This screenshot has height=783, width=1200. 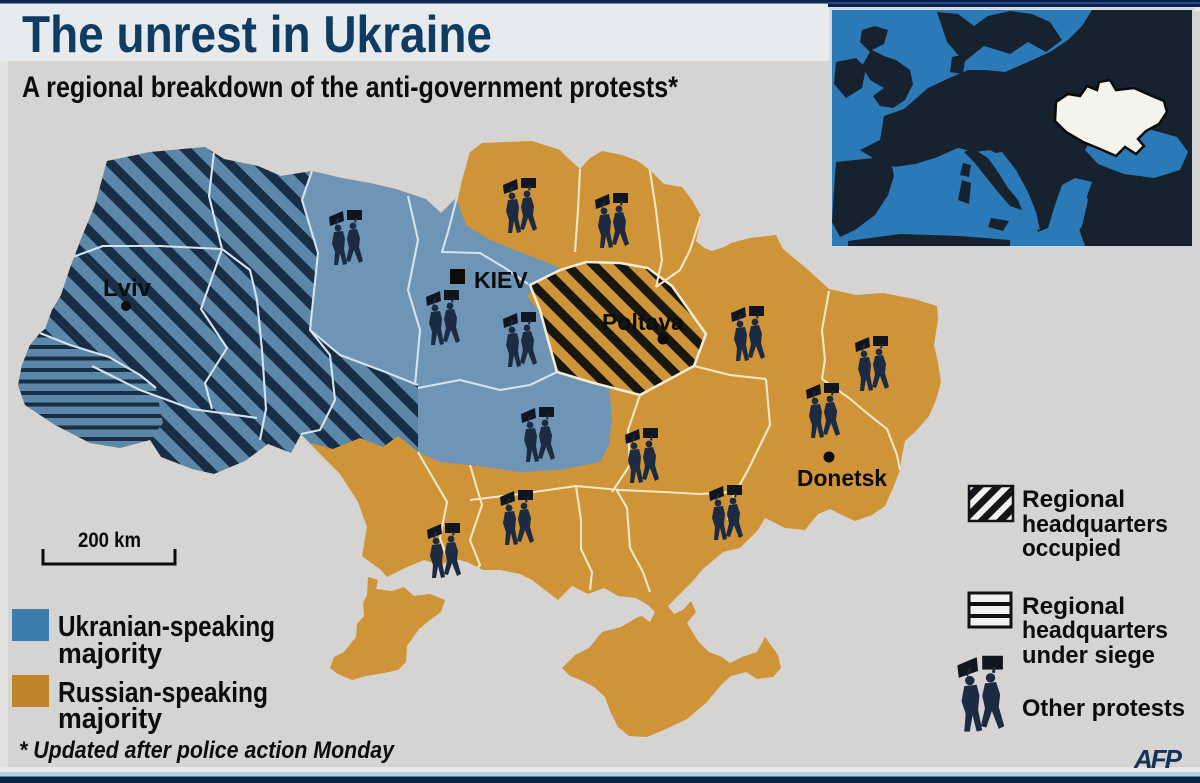 I want to click on svg-text: KIEV, so click(x=501, y=280).